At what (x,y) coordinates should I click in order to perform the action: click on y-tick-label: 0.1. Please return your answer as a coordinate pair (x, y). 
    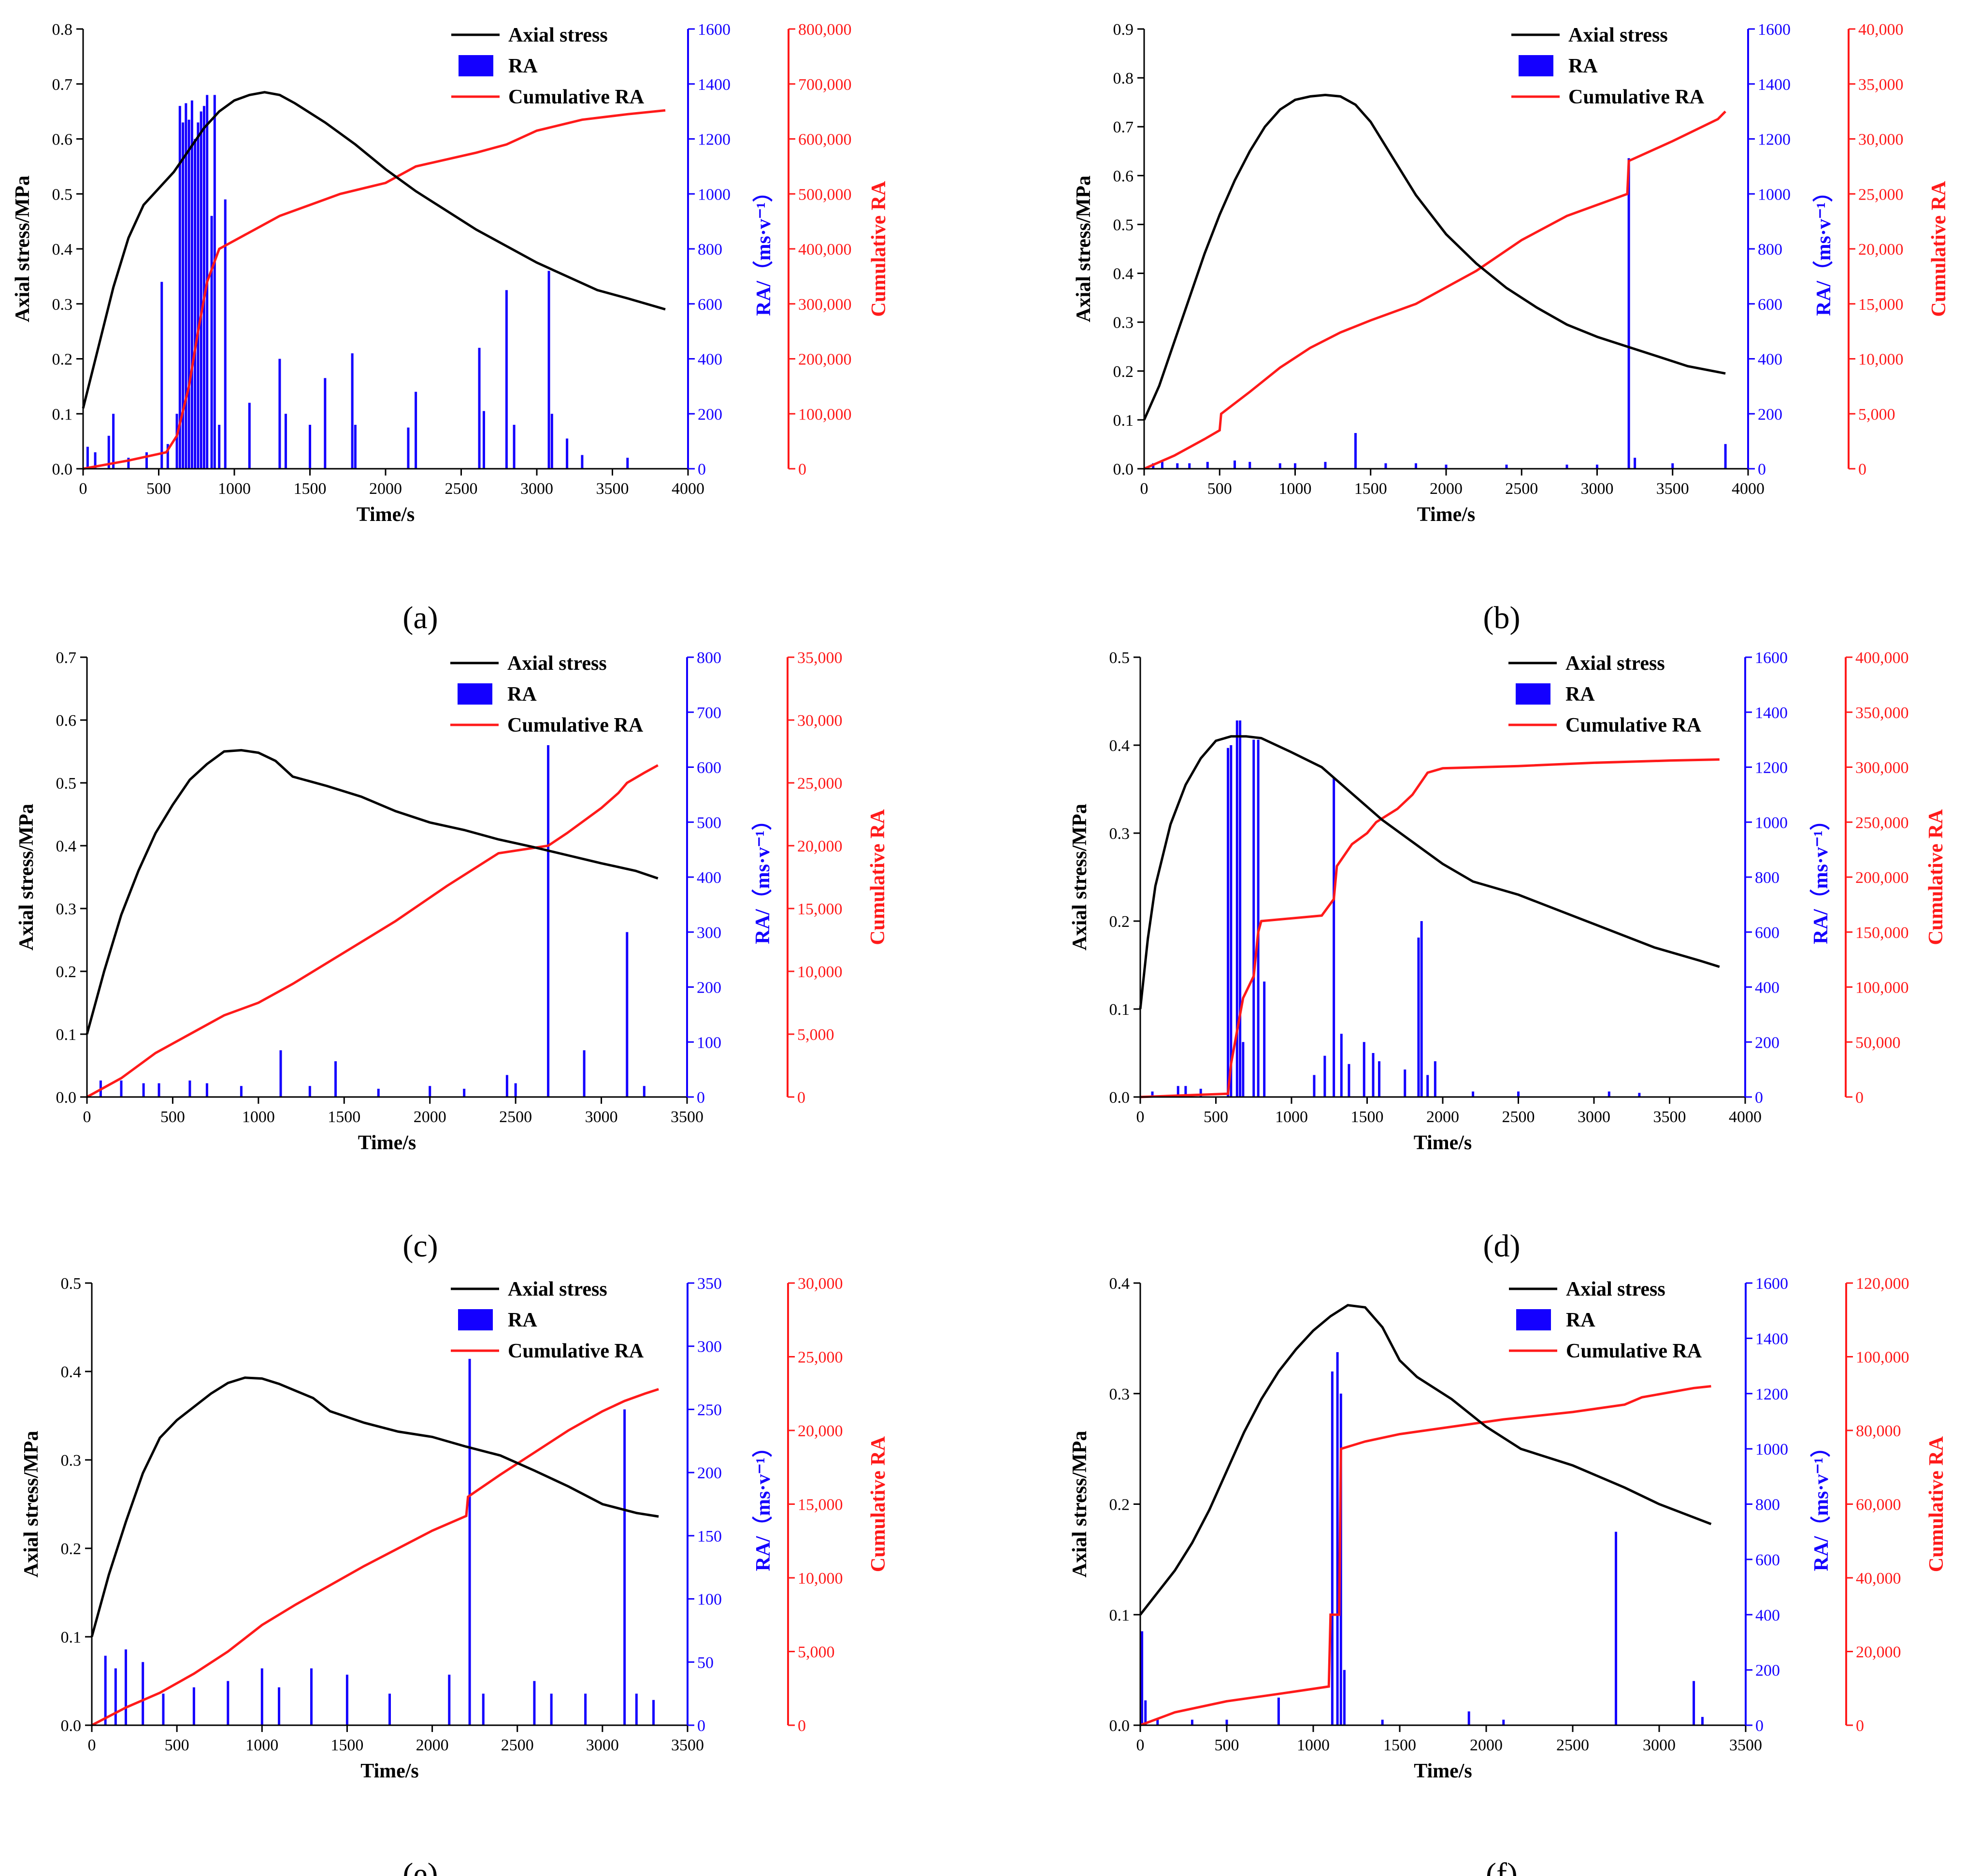
    Looking at the image, I should click on (63, 414).